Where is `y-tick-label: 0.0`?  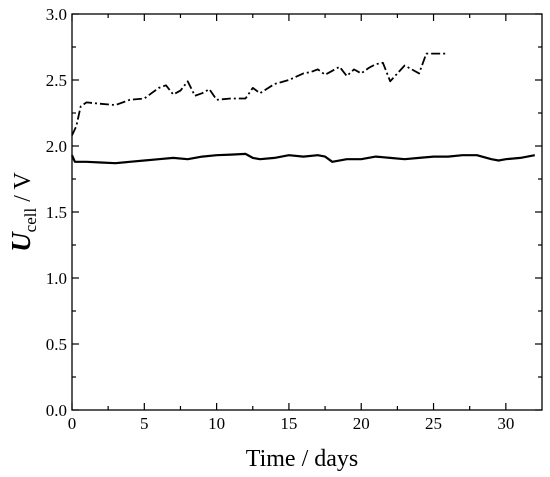
y-tick-label: 0.0 is located at coordinates (56, 410).